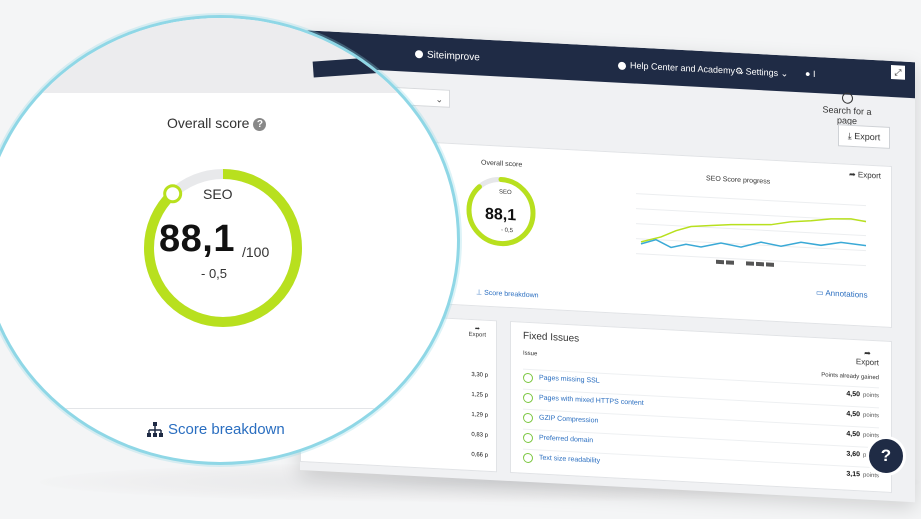 The image size is (921, 519). I want to click on lens-navbar-fragment, so click(384, 64).